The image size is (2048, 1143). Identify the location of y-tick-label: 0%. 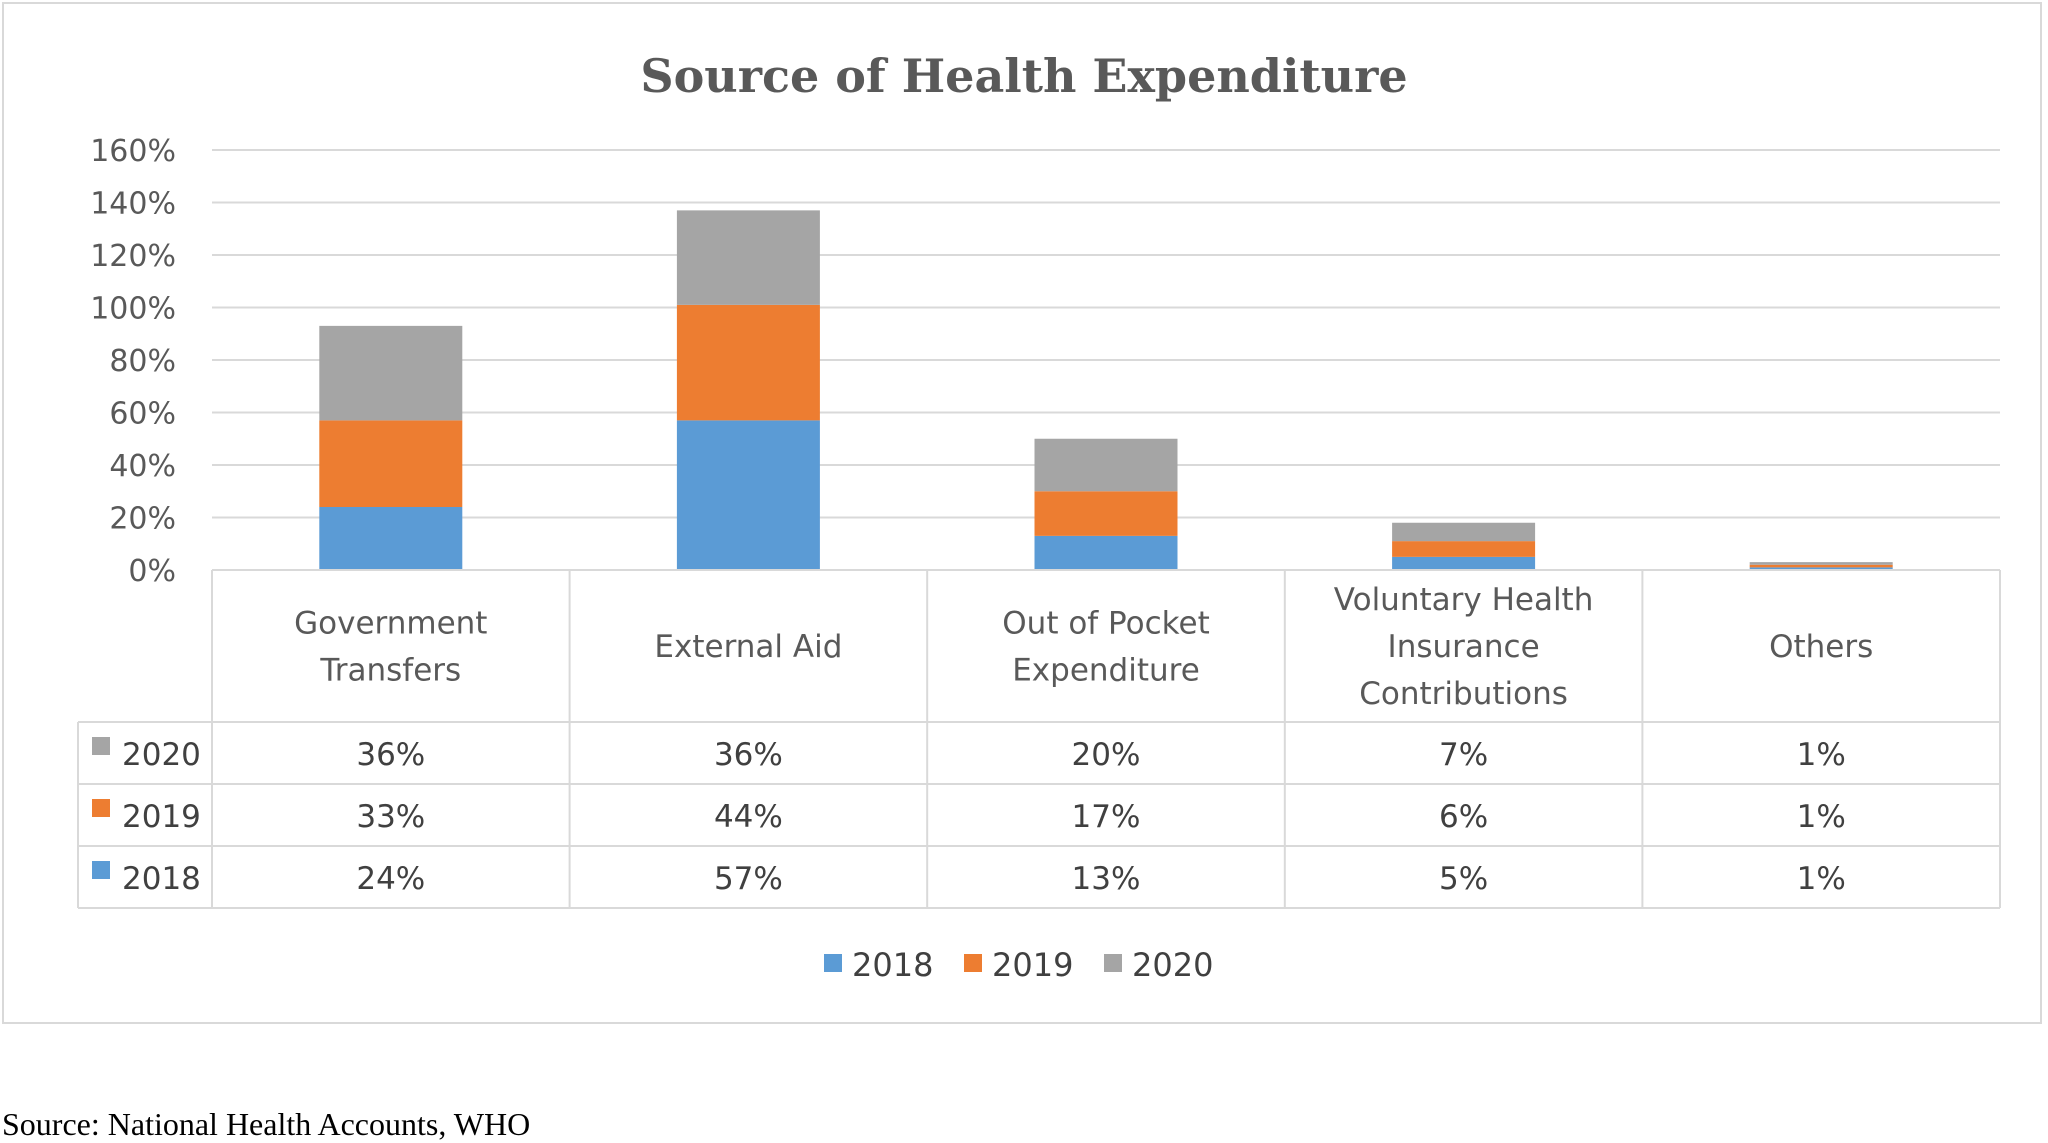
(152, 571).